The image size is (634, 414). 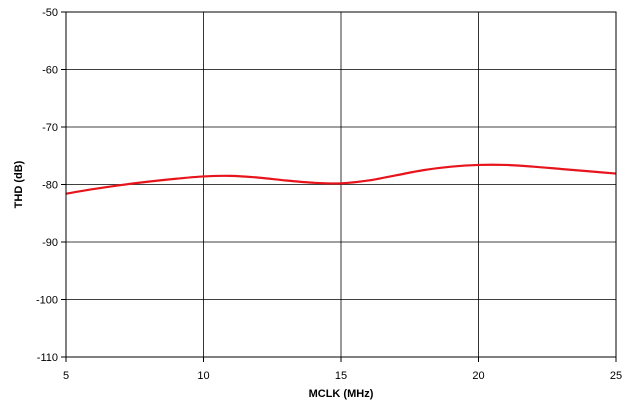 What do you see at coordinates (50, 13) in the screenshot?
I see `y-tick-label: -50` at bounding box center [50, 13].